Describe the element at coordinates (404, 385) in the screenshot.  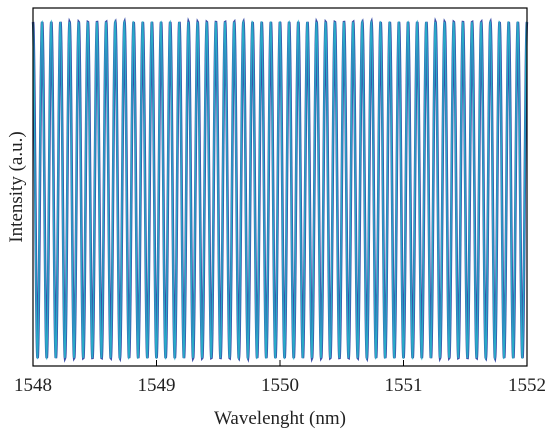
I see `x-tick-label-1551: 1551` at that location.